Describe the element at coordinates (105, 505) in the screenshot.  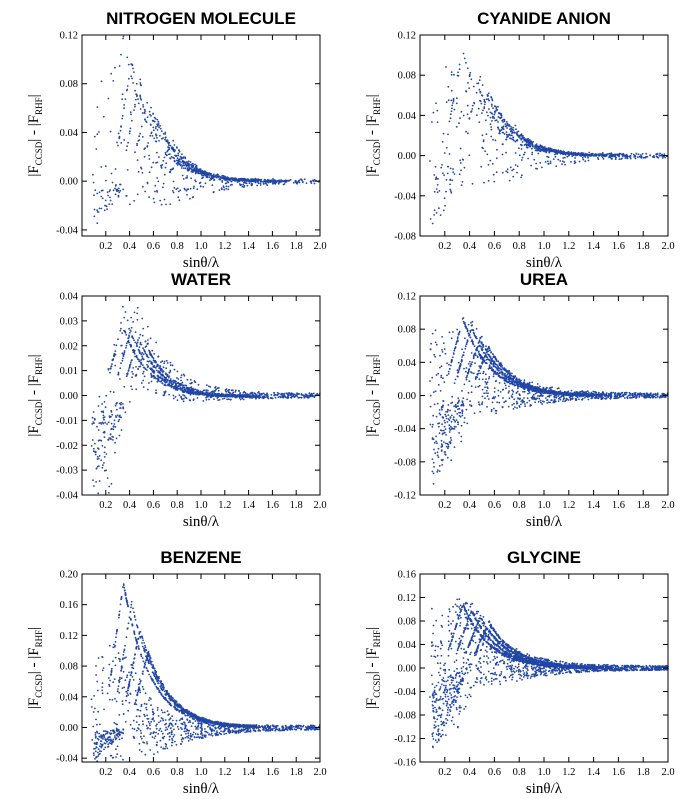
I see `x-tick-label: 0.2` at that location.